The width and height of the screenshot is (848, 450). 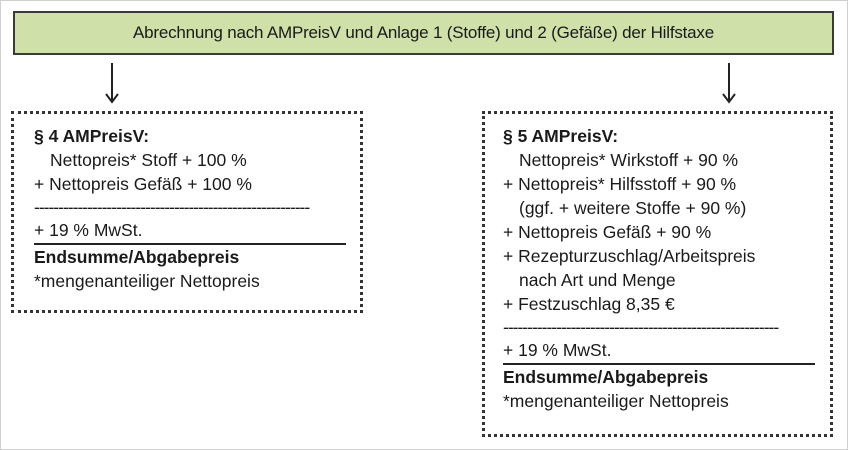 I want to click on line-item: nach Art und Menge, so click(x=597, y=280).